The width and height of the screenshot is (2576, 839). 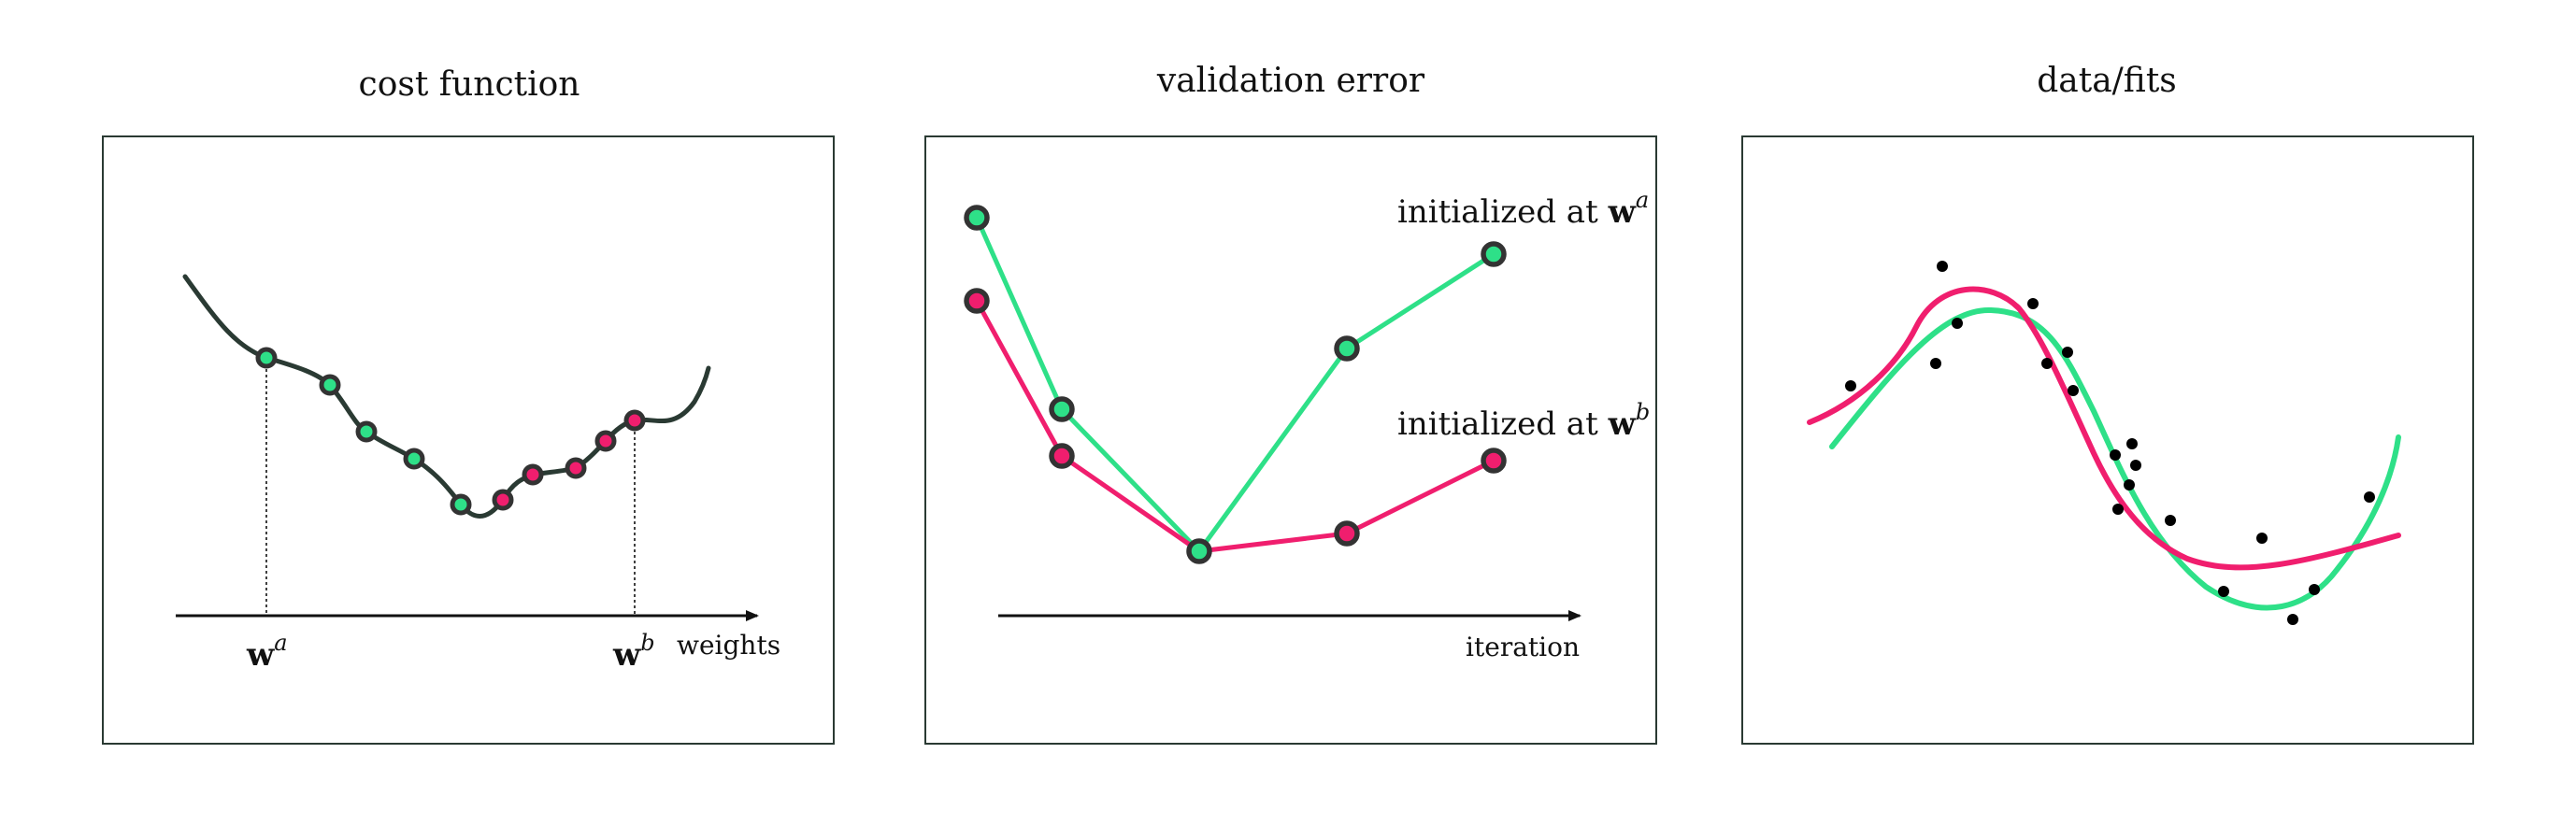 I want to click on tick-label-wb: wb, so click(x=633, y=652).